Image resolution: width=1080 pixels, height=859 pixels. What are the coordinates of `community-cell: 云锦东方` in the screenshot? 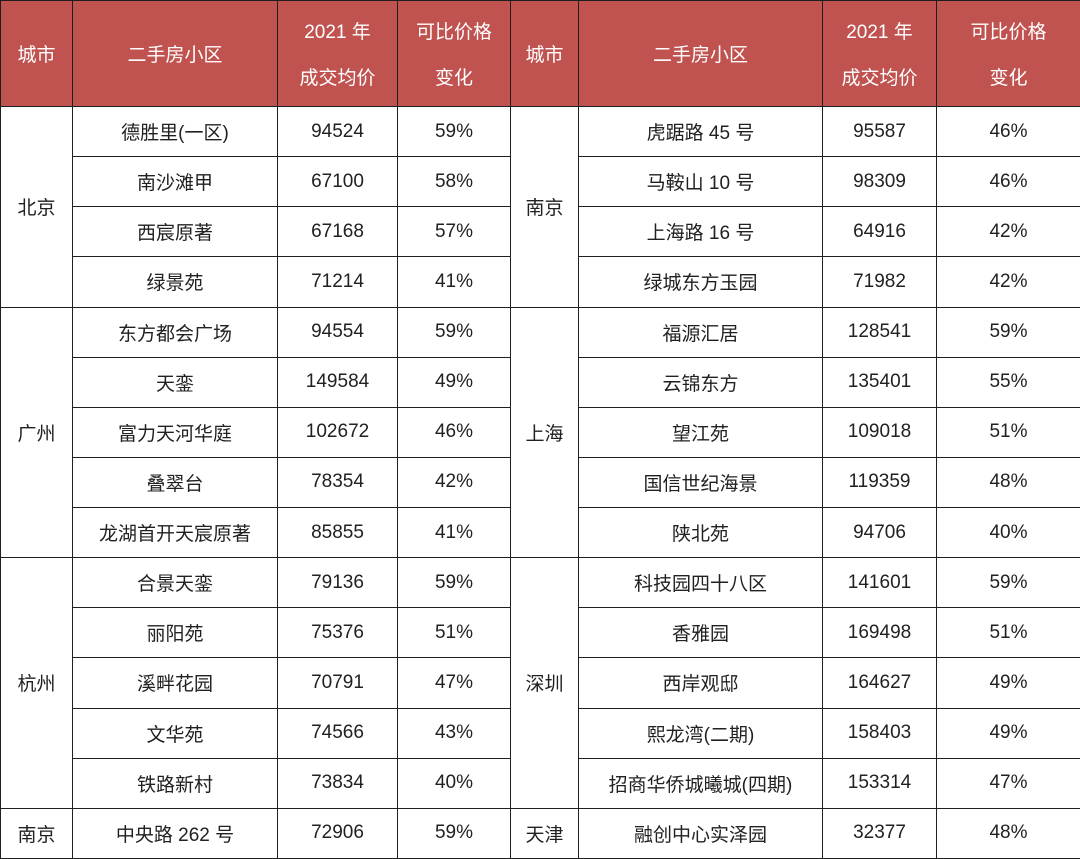 It's located at (700, 382).